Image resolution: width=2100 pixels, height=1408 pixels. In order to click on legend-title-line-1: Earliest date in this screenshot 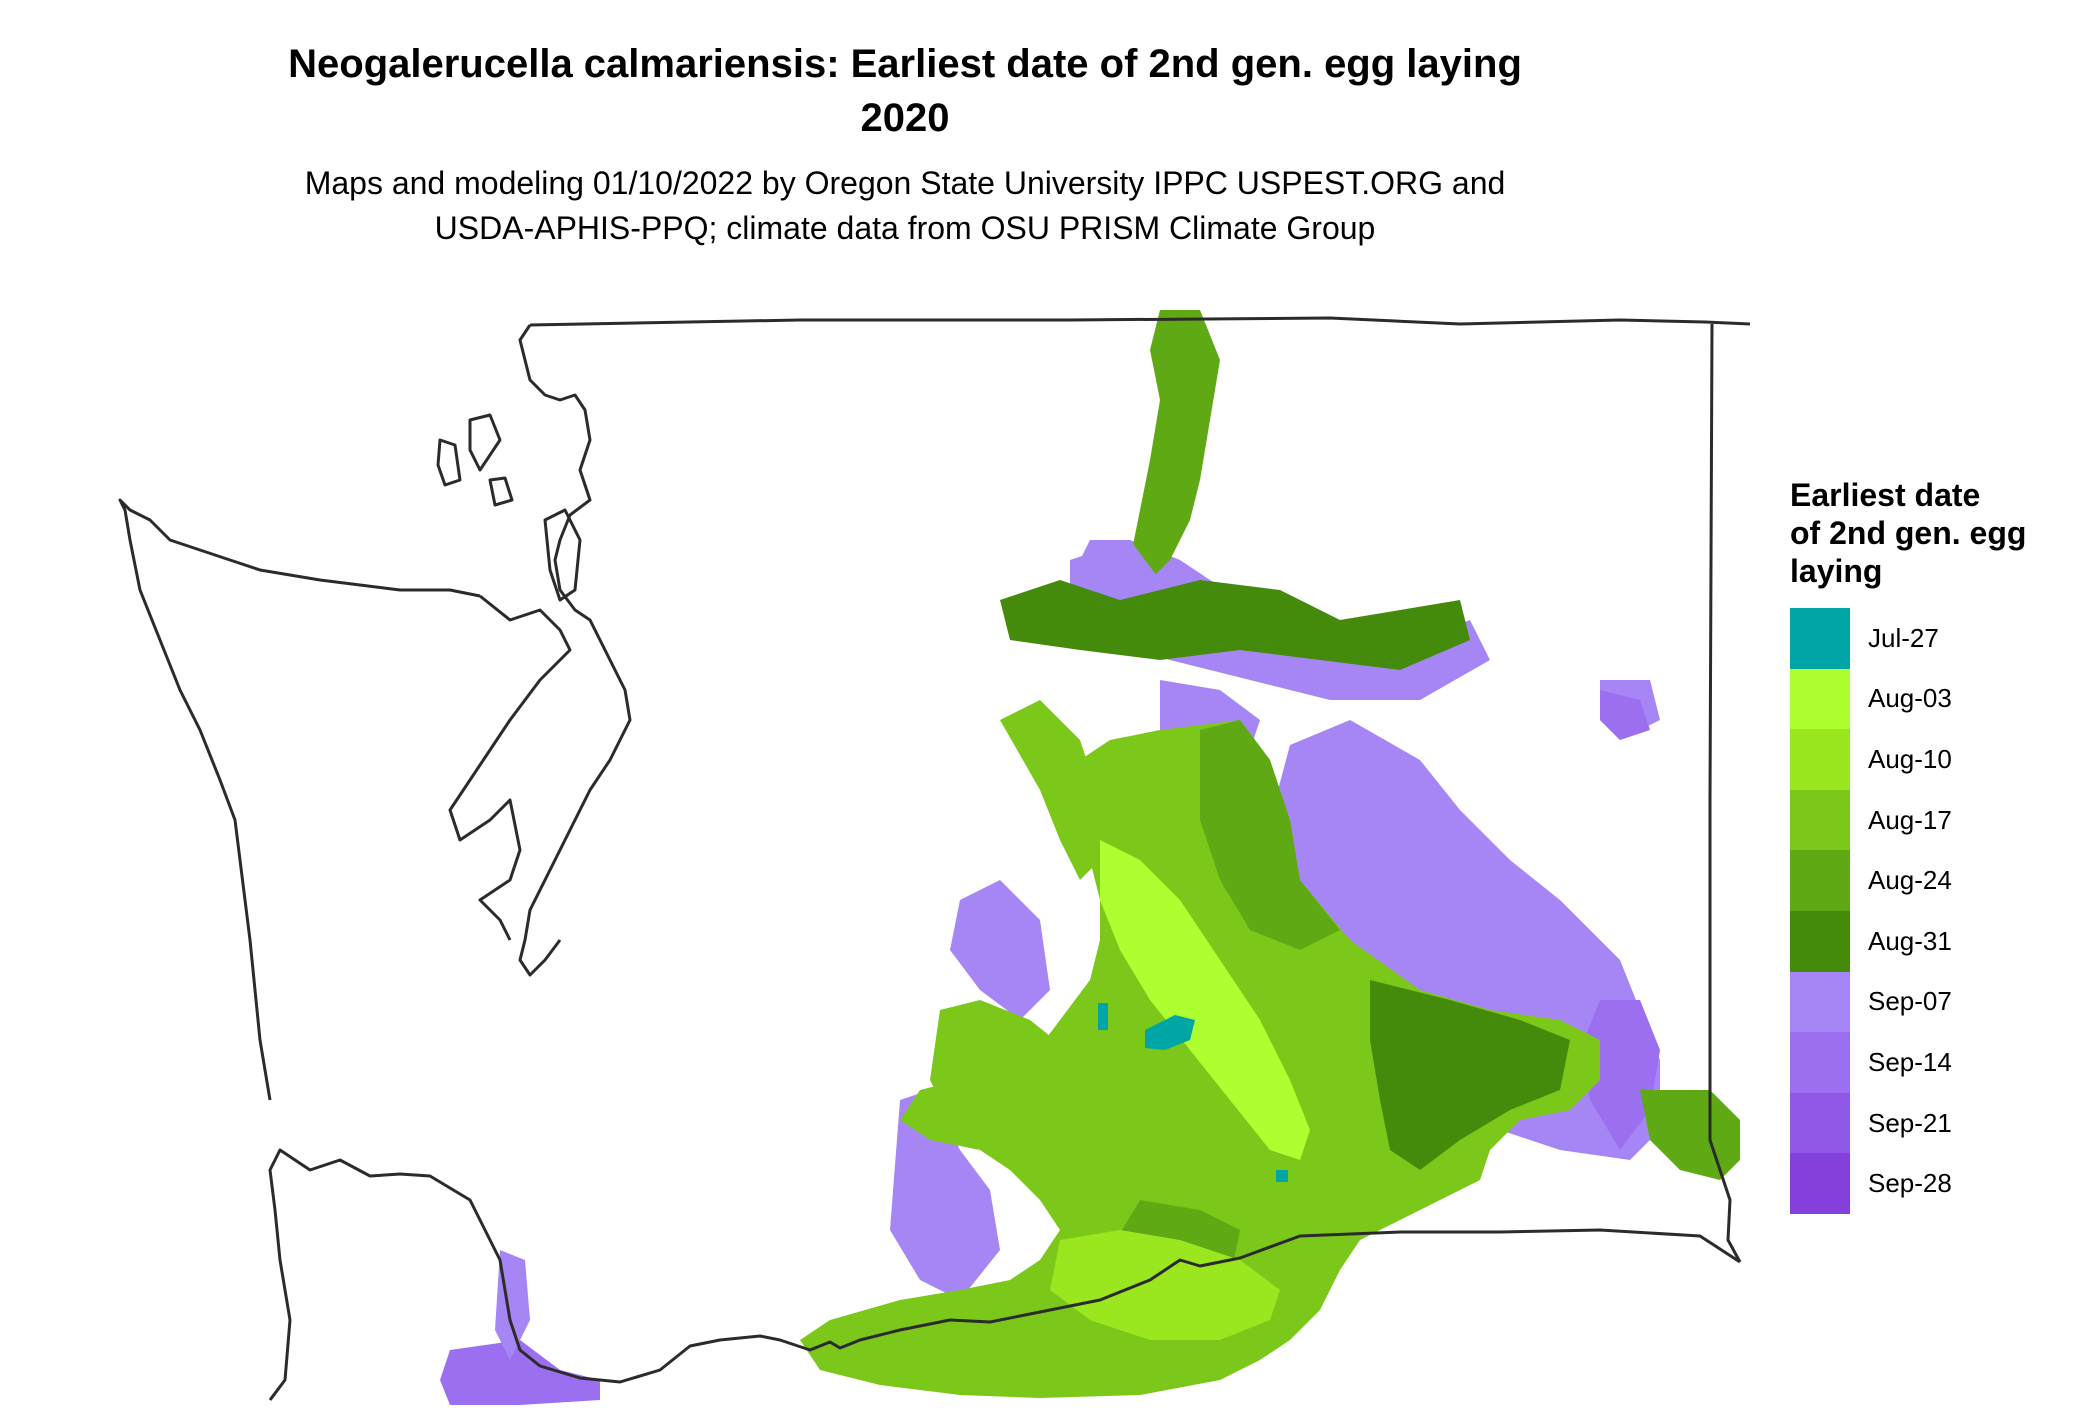, I will do `click(1885, 495)`.